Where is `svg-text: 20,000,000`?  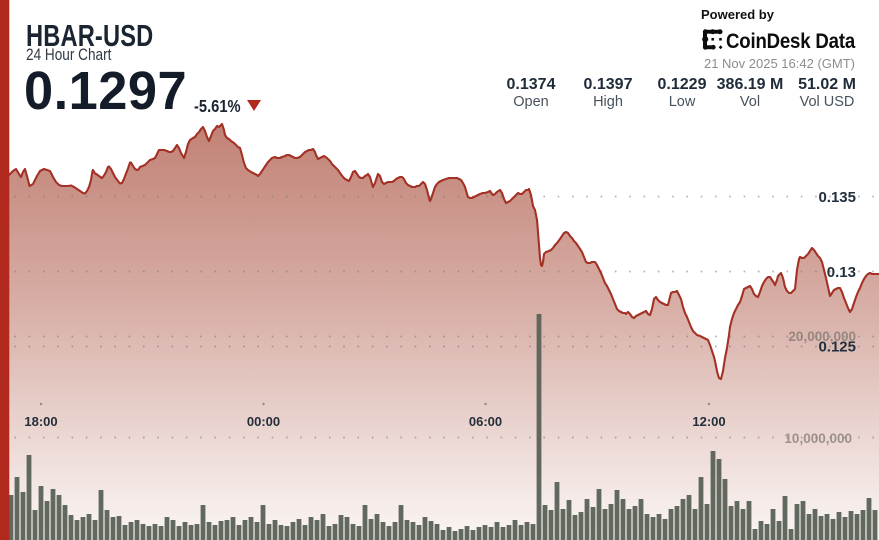
svg-text: 20,000,000 is located at coordinates (822, 336).